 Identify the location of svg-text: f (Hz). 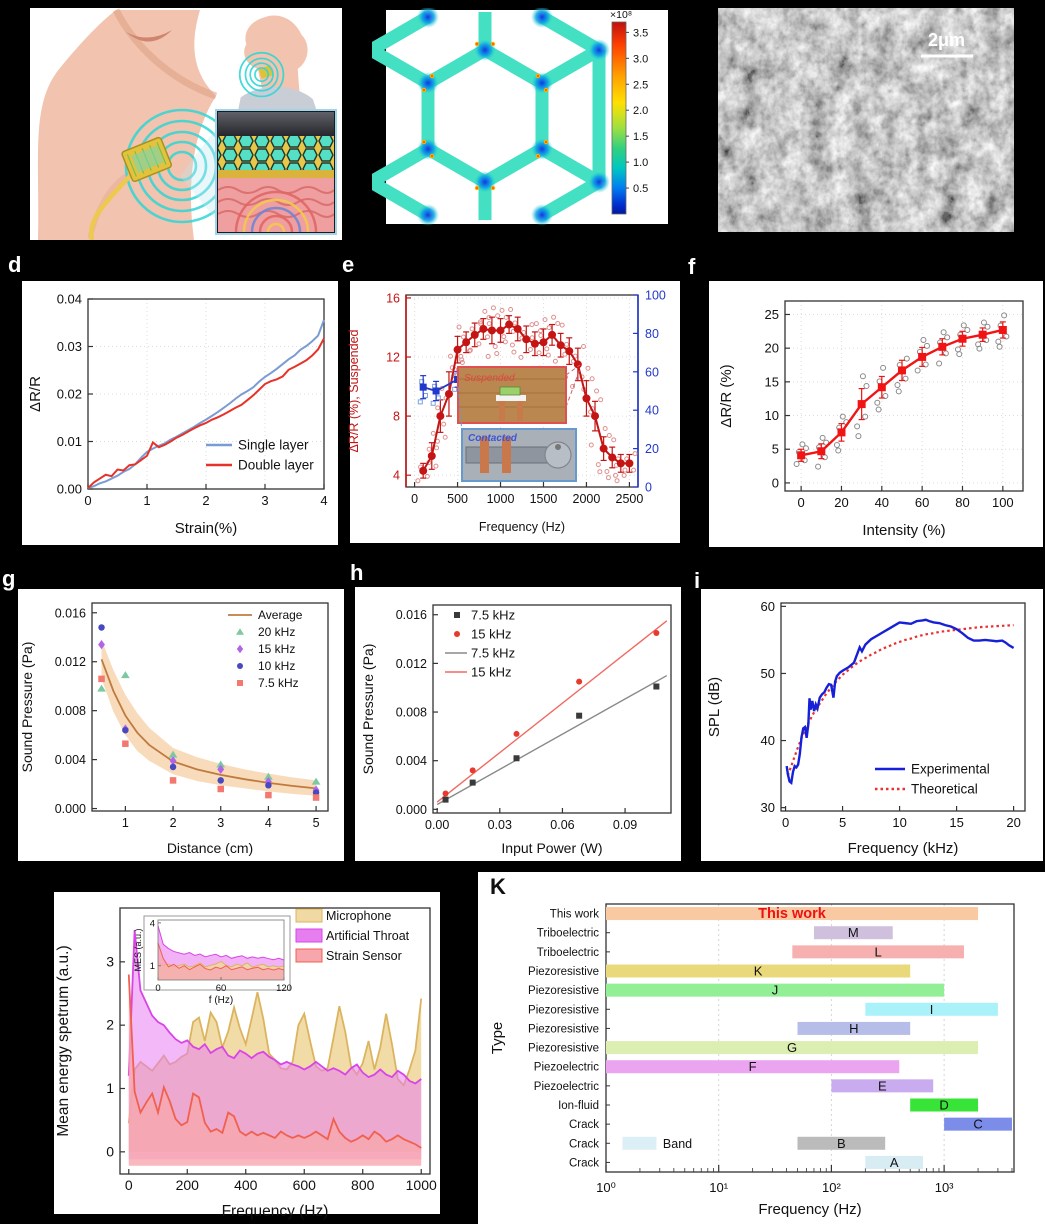
(221, 1000).